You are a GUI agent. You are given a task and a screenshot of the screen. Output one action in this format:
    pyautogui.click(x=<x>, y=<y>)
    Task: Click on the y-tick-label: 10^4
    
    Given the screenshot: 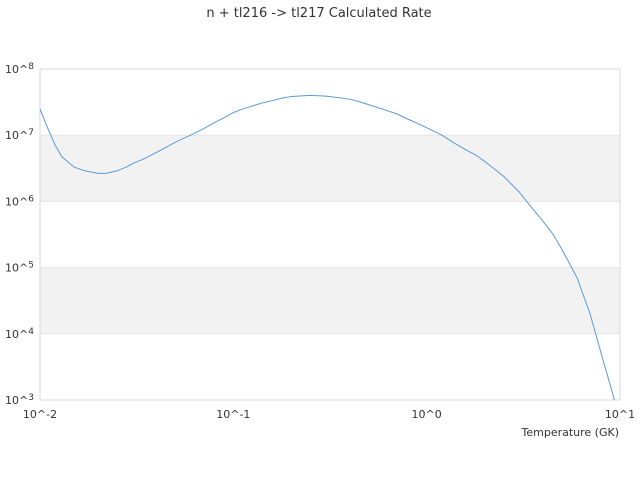 What is the action you would take?
    pyautogui.click(x=19, y=334)
    